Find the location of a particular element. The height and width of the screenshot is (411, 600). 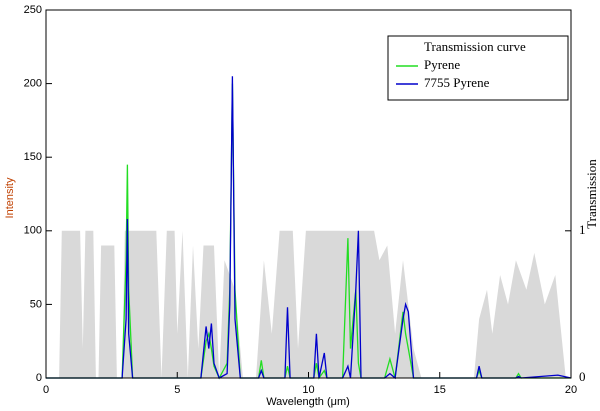

x-tick-label: 10 is located at coordinates (308, 390).